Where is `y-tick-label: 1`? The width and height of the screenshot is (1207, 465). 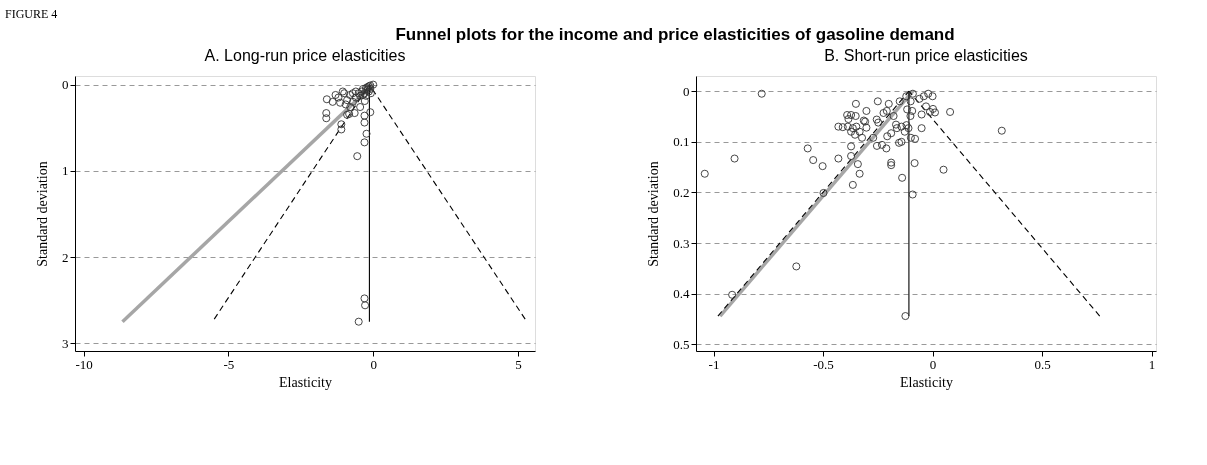
y-tick-label: 1 is located at coordinates (65, 171).